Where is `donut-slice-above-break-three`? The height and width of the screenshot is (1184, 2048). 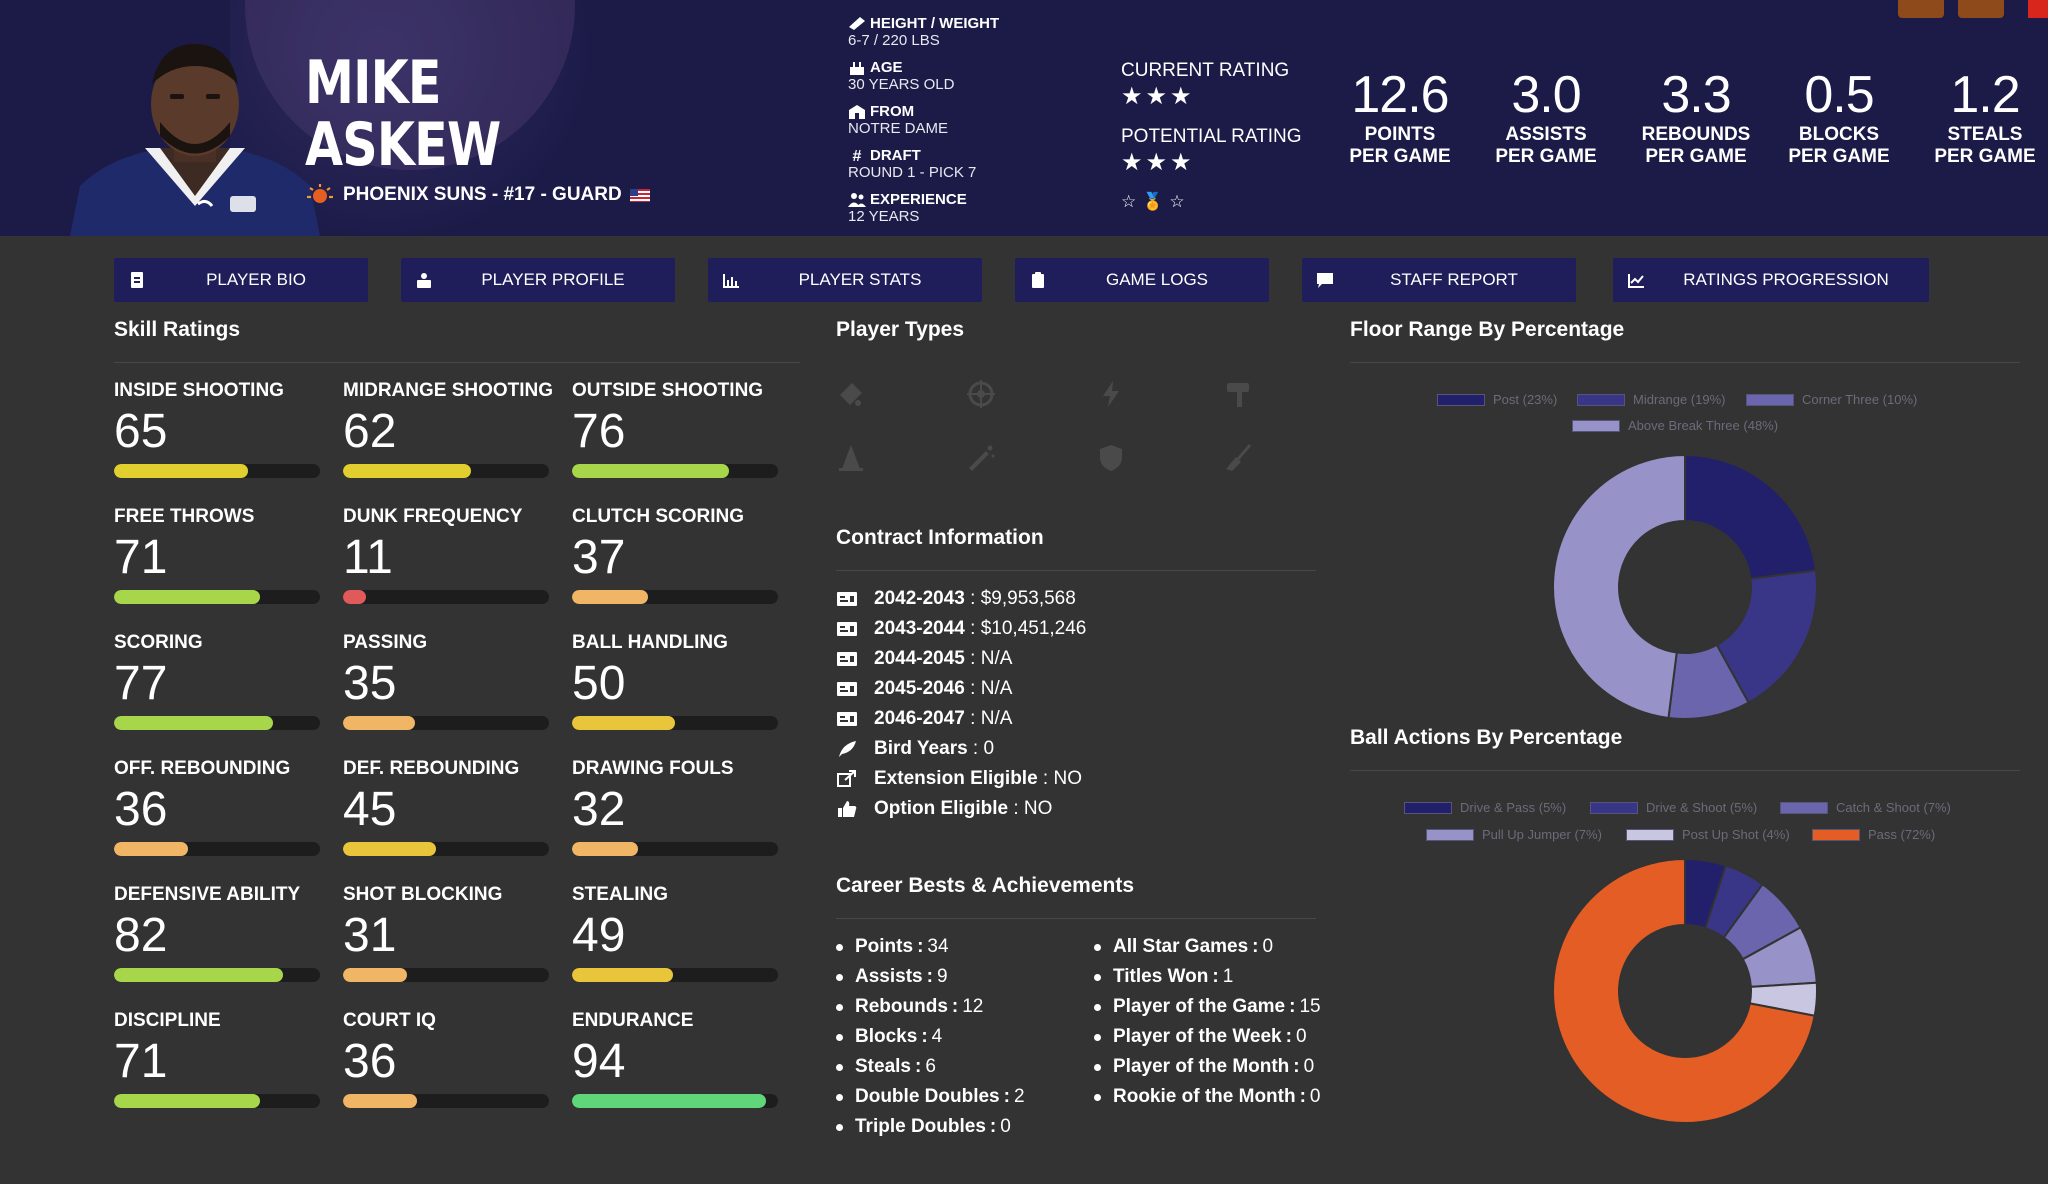
donut-slice-above-break-three is located at coordinates (1619, 586).